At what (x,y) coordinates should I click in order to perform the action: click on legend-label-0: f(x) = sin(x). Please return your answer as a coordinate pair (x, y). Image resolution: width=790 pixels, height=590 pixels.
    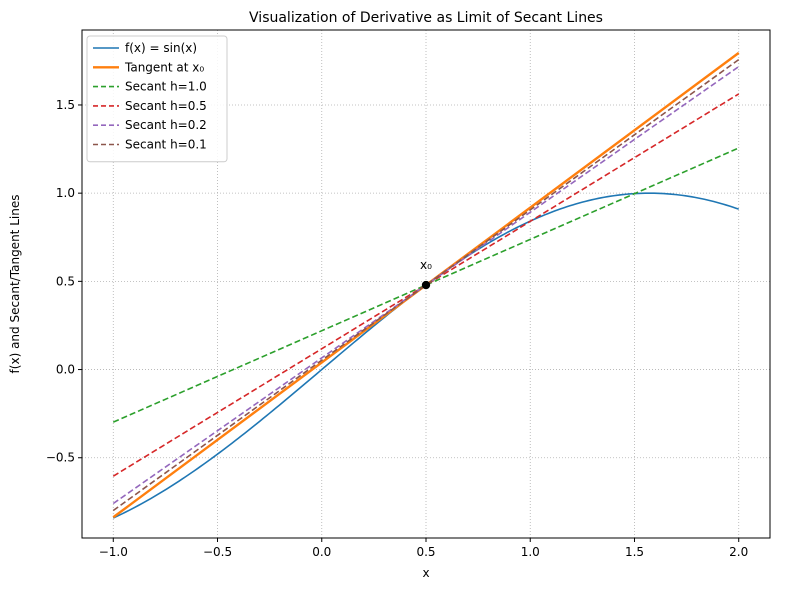
    Looking at the image, I should click on (161, 48).